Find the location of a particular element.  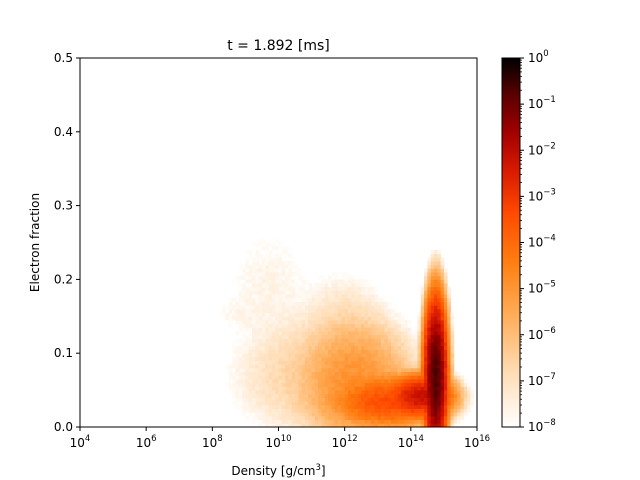

colorbar-tick-label: 10⁻⁵ is located at coordinates (542, 288).